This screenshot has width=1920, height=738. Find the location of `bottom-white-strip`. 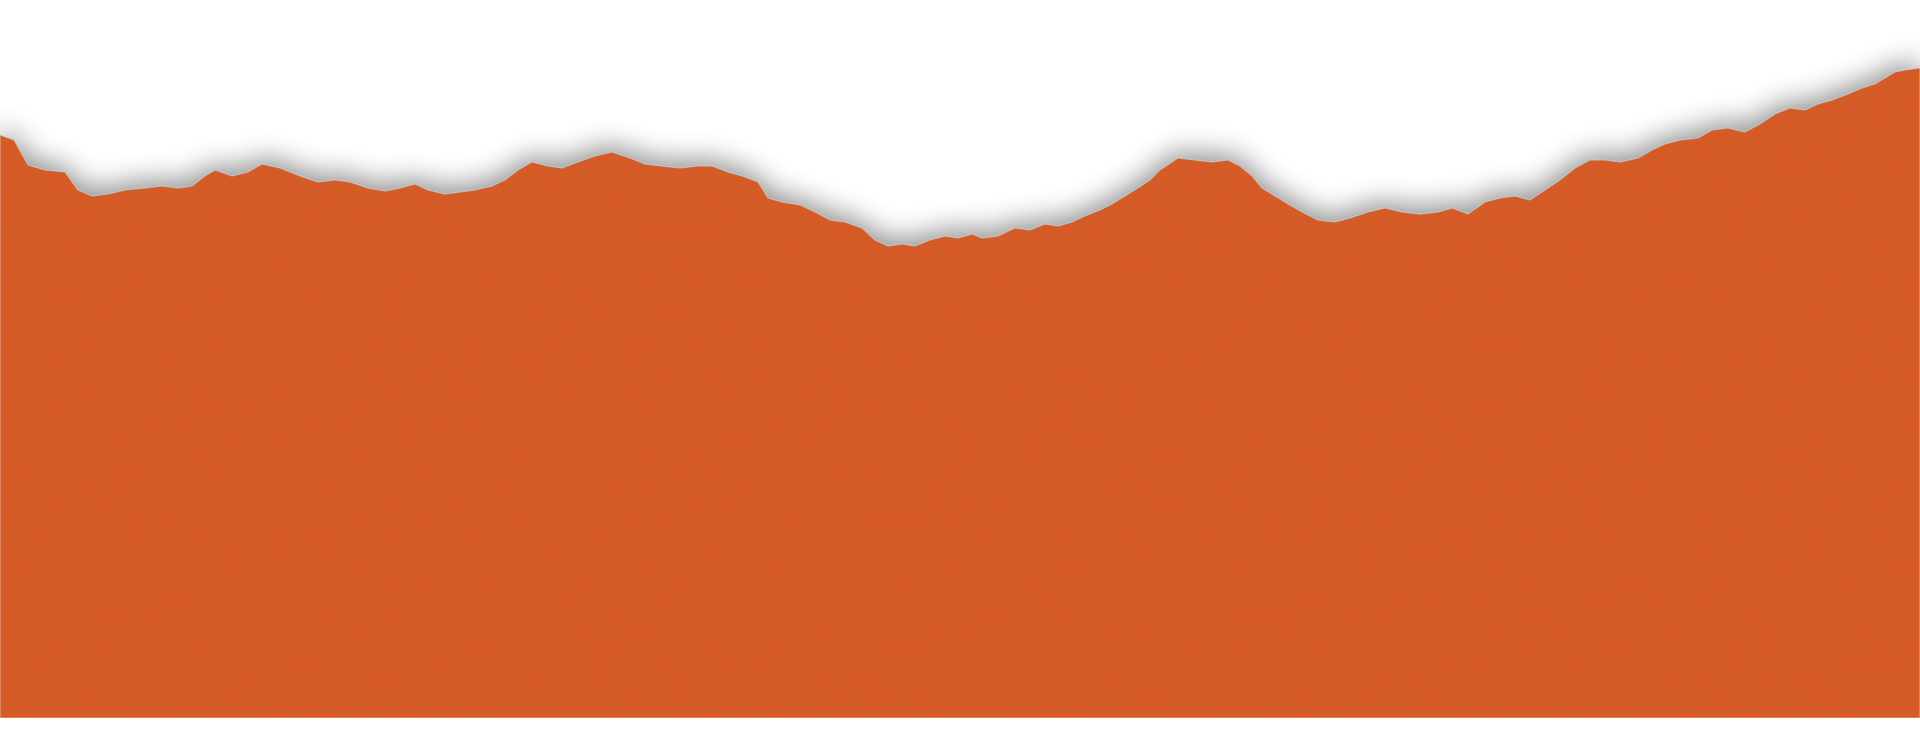

bottom-white-strip is located at coordinates (960, 728).